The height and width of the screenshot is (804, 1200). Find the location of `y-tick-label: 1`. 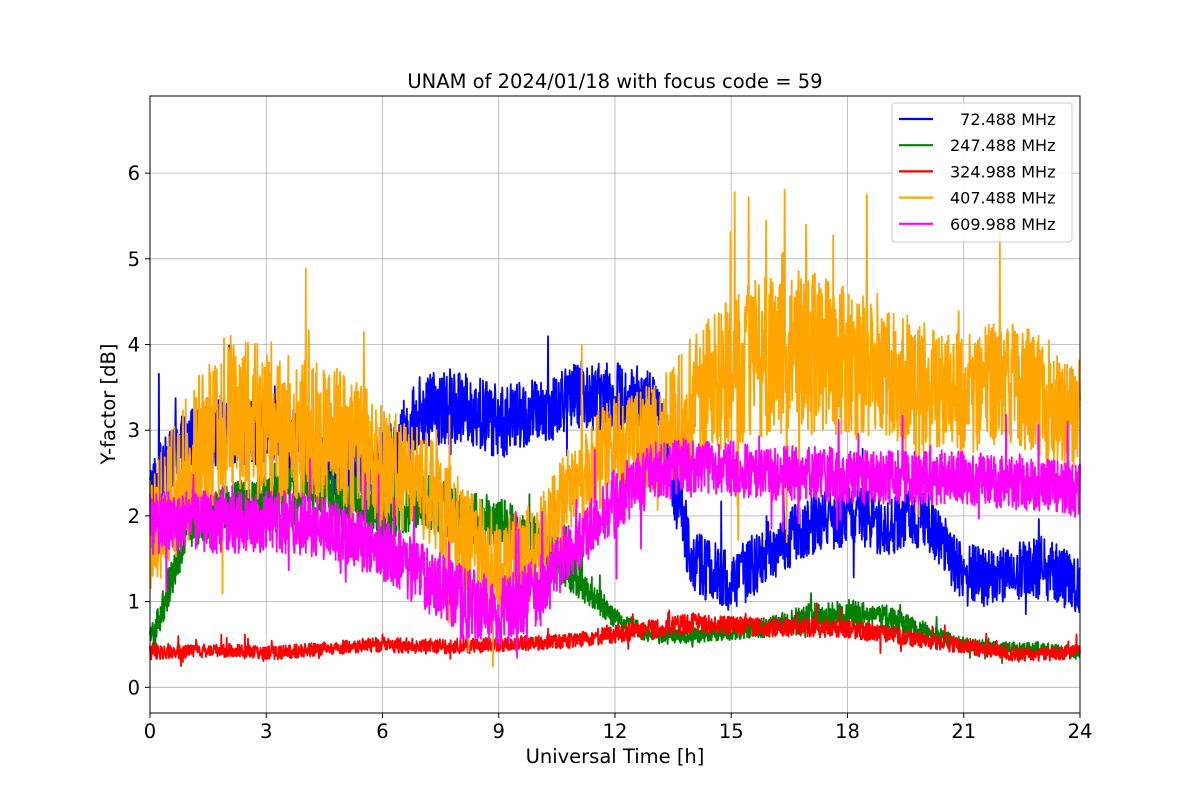

y-tick-label: 1 is located at coordinates (134, 602).